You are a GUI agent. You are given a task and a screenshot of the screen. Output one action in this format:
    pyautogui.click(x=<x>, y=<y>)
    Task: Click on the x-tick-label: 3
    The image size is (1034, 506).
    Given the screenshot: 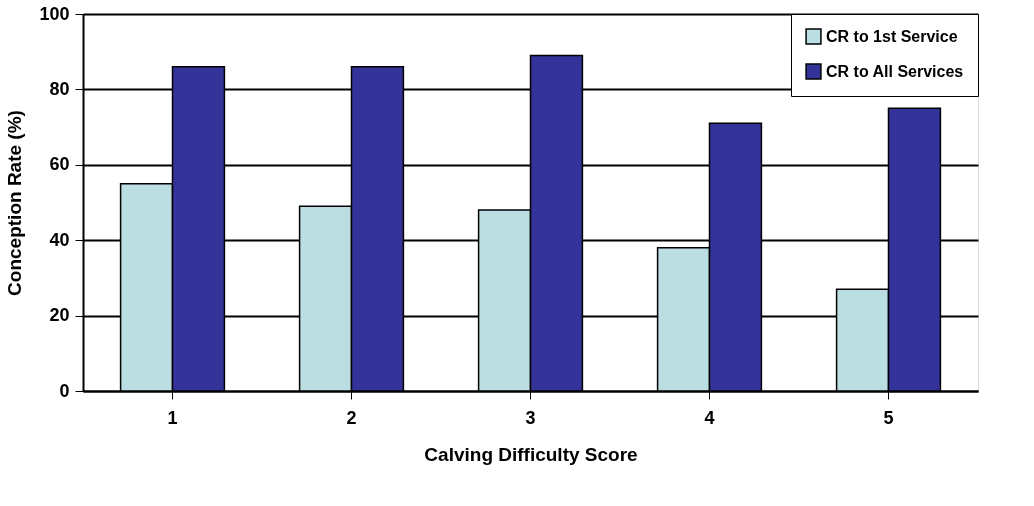 What is the action you would take?
    pyautogui.click(x=530, y=417)
    